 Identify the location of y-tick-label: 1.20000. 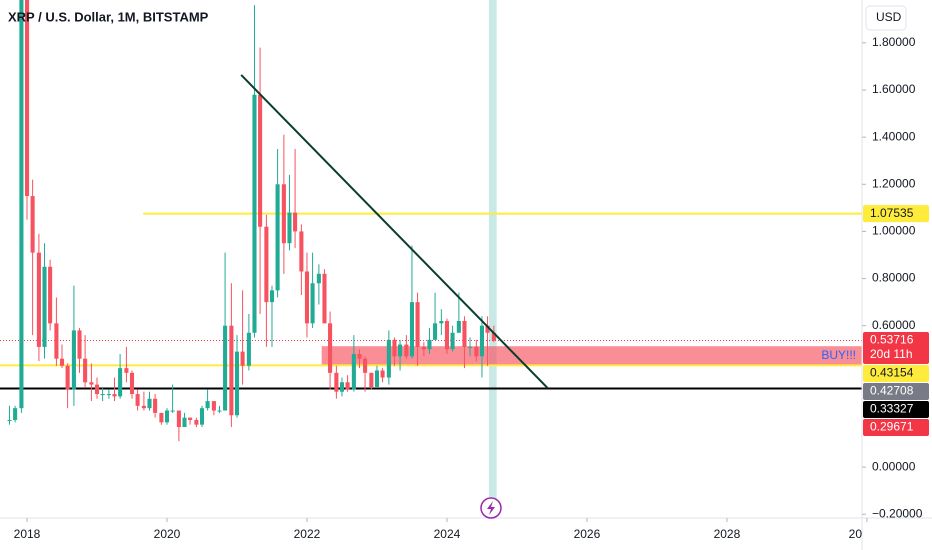
(894, 183).